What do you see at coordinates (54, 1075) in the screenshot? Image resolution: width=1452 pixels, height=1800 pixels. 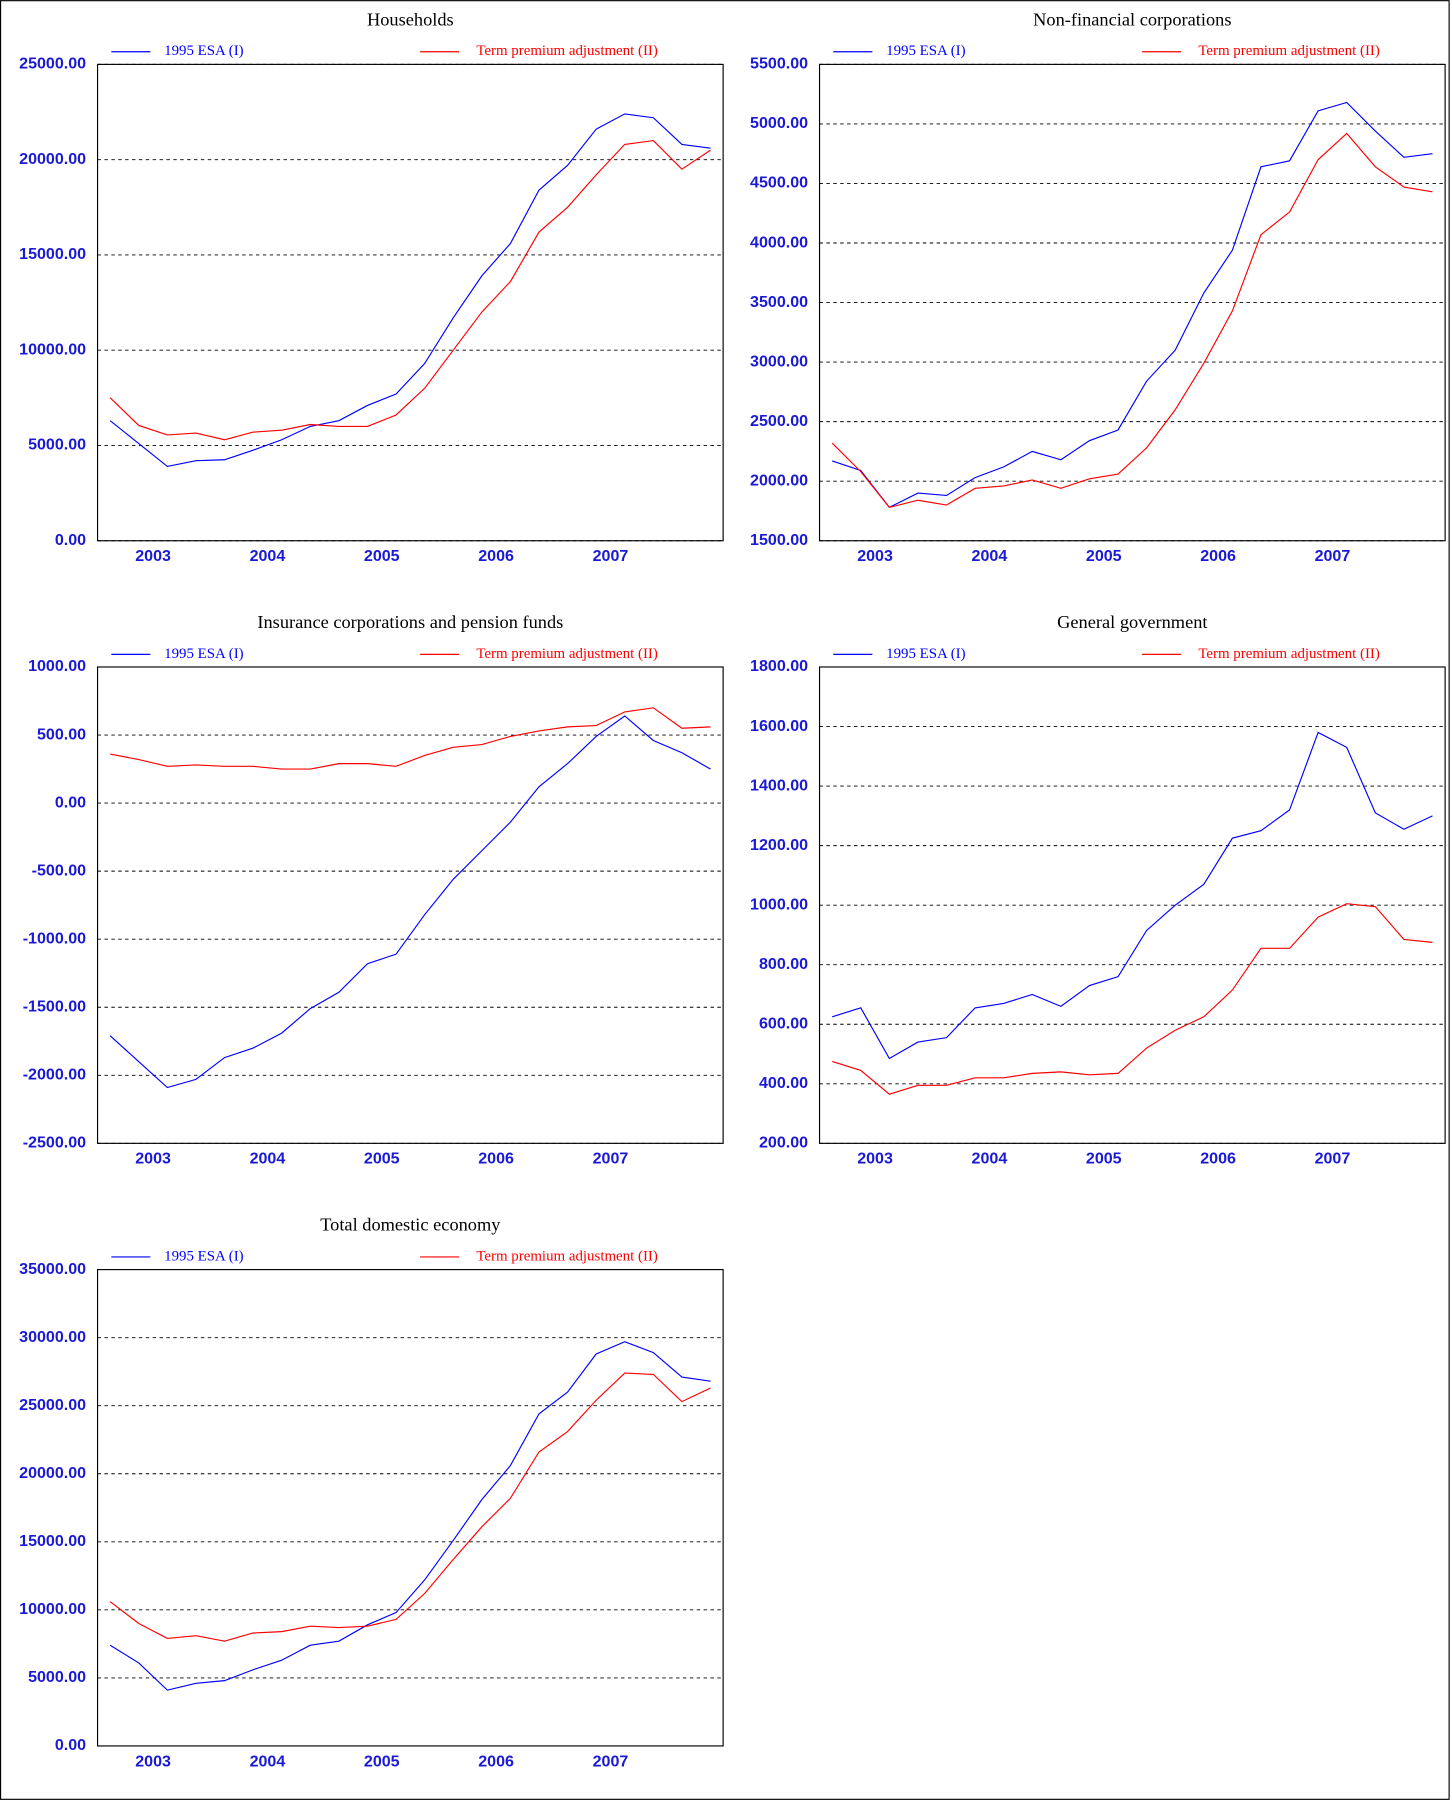 I see `y-tick-label: -2000.00` at bounding box center [54, 1075].